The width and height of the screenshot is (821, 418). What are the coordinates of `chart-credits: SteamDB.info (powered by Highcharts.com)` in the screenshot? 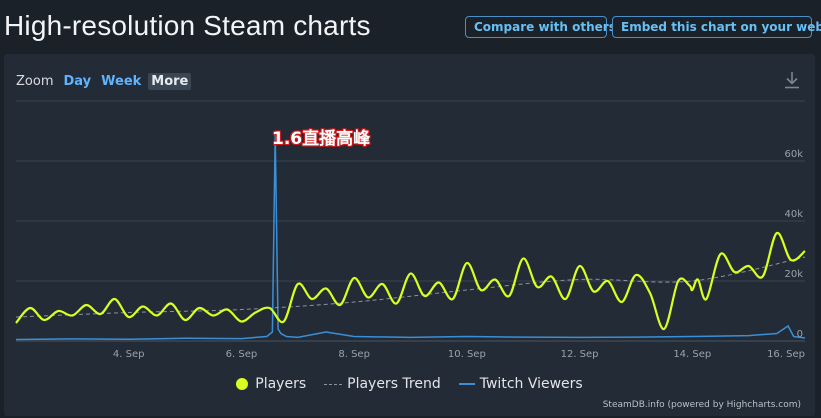 It's located at (701, 405).